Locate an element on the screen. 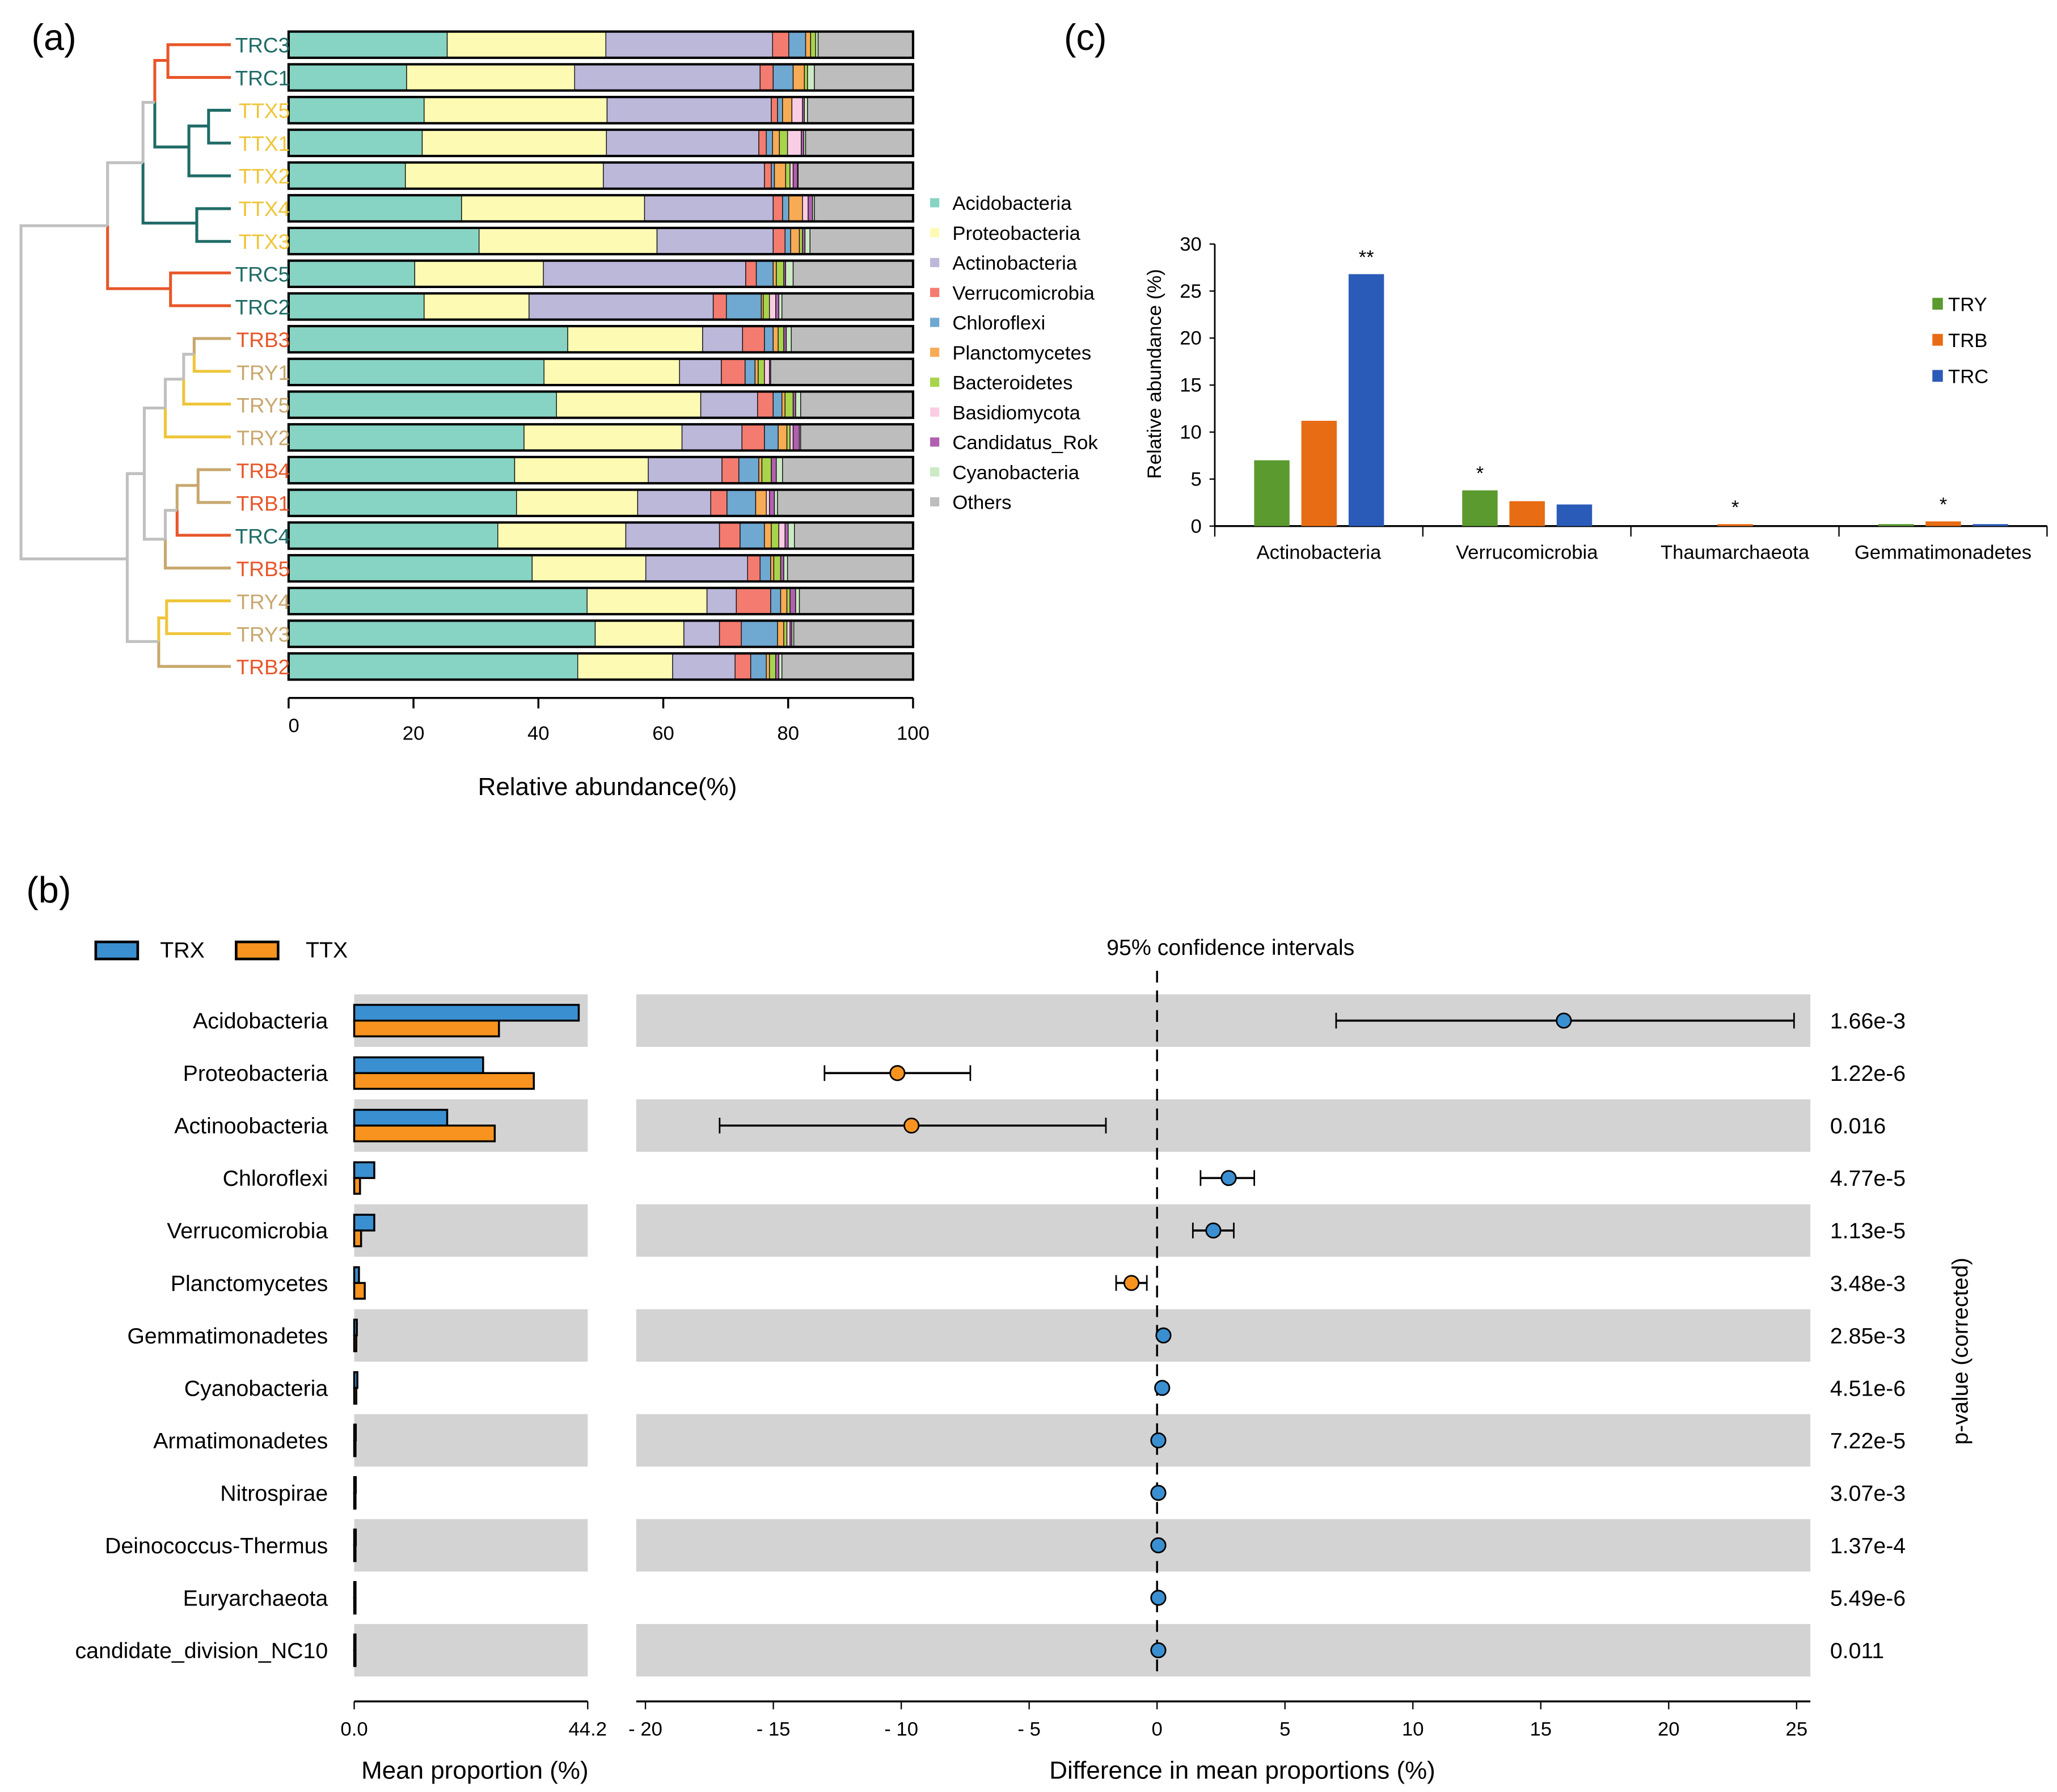 Image resolution: width=2057 pixels, height=1792 pixels. legend-label-Acidobacteria: Acidobacteria is located at coordinates (1012, 204).